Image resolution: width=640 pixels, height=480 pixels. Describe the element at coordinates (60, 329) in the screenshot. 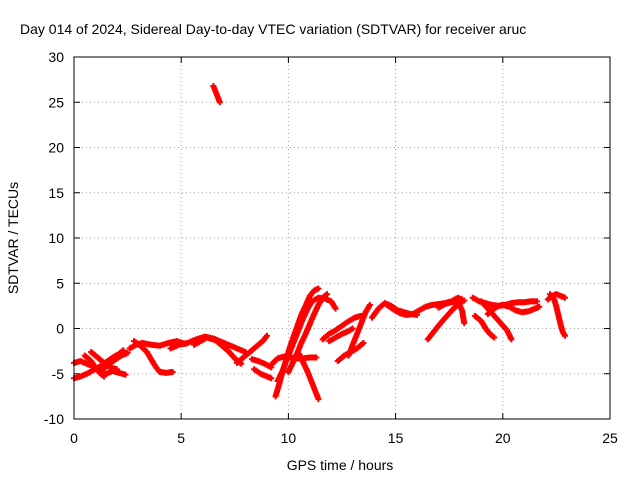

I see `y-tick-label: 0` at that location.